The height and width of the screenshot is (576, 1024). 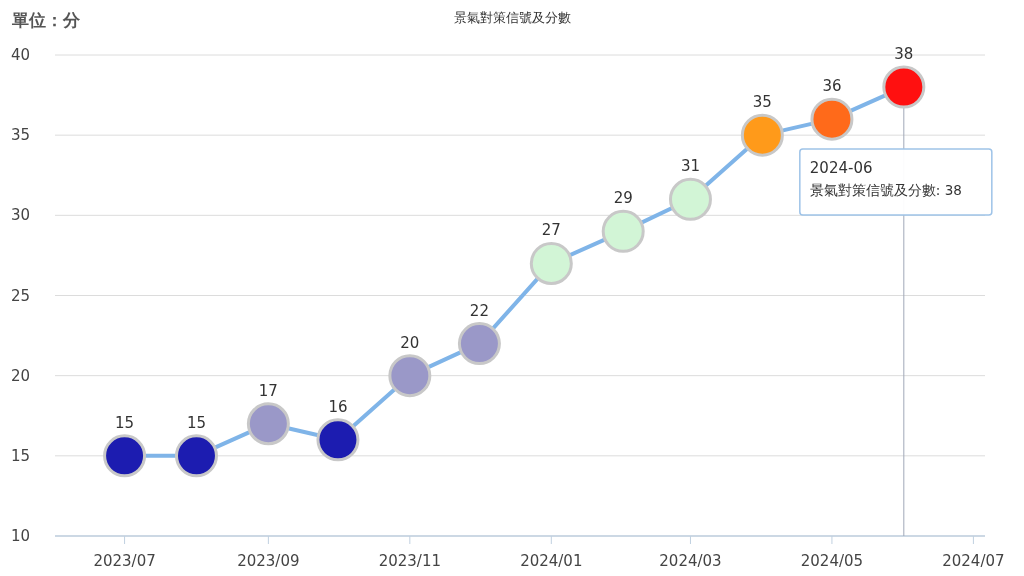 I want to click on x-tick-label: 2024/07, so click(x=973, y=561).